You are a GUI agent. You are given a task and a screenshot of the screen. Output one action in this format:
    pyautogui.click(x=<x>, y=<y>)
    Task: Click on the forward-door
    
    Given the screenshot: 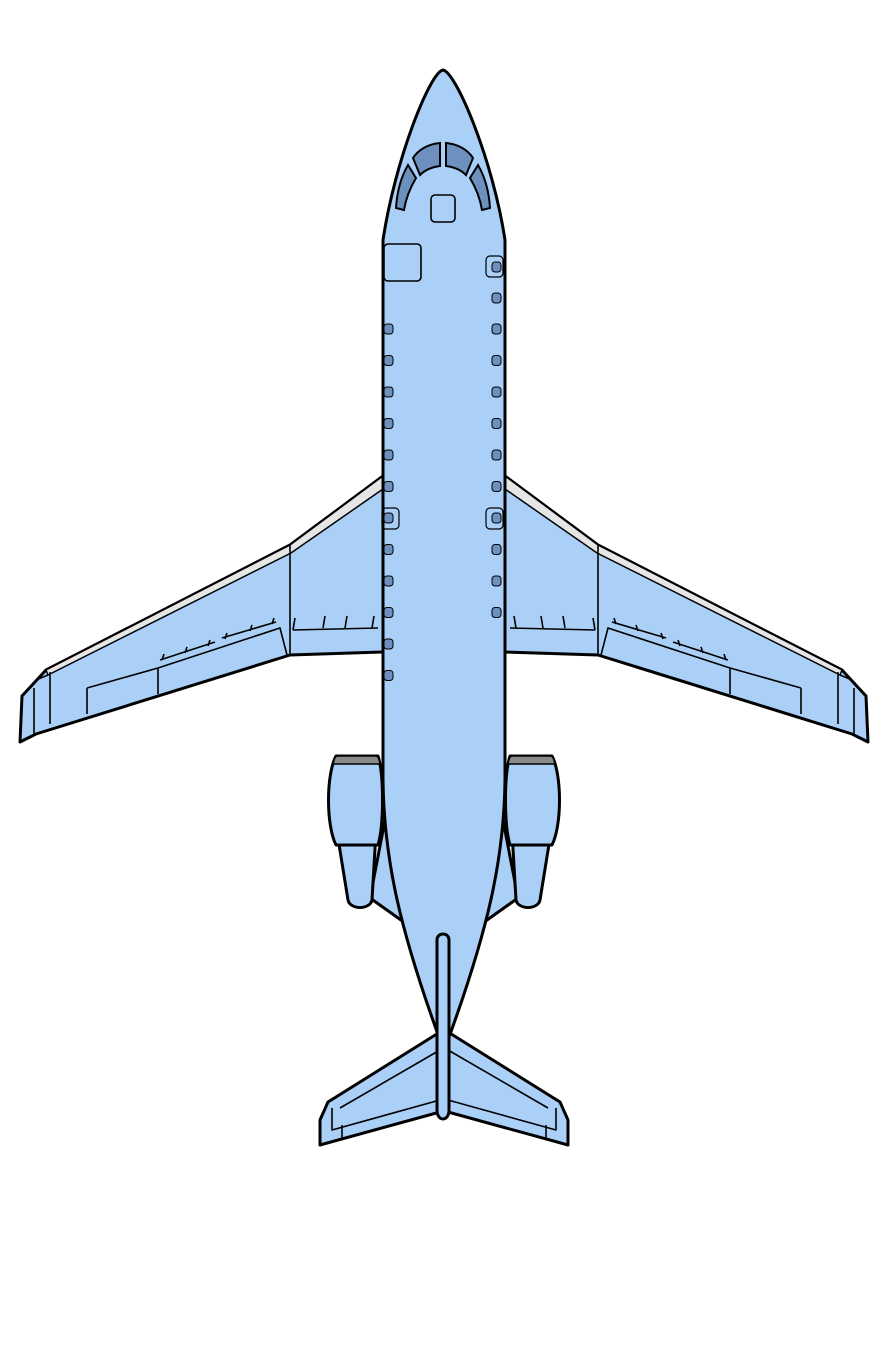 What is the action you would take?
    pyautogui.click(x=402, y=262)
    